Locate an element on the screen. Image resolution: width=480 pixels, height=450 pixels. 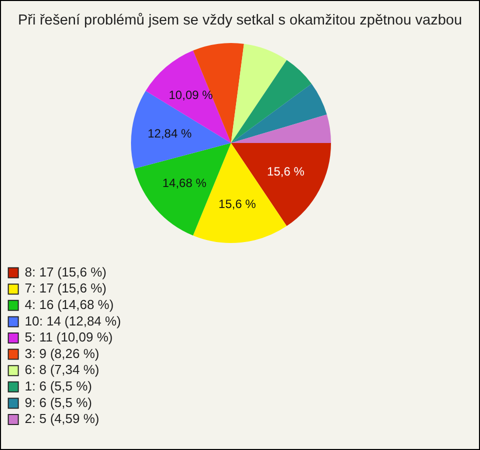
data-label: 14,68 % is located at coordinates (184, 183).